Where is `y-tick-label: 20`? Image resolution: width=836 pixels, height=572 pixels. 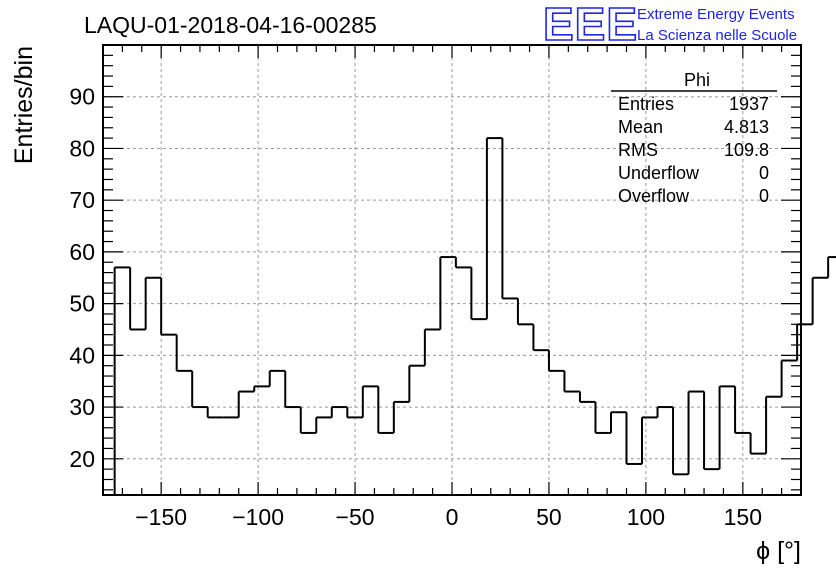 y-tick-label: 20 is located at coordinates (82, 459).